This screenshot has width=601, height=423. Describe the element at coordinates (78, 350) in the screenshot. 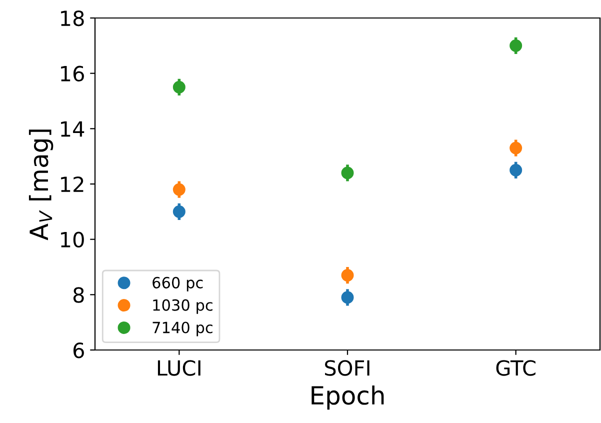

I see `y-tick-label: 6` at that location.